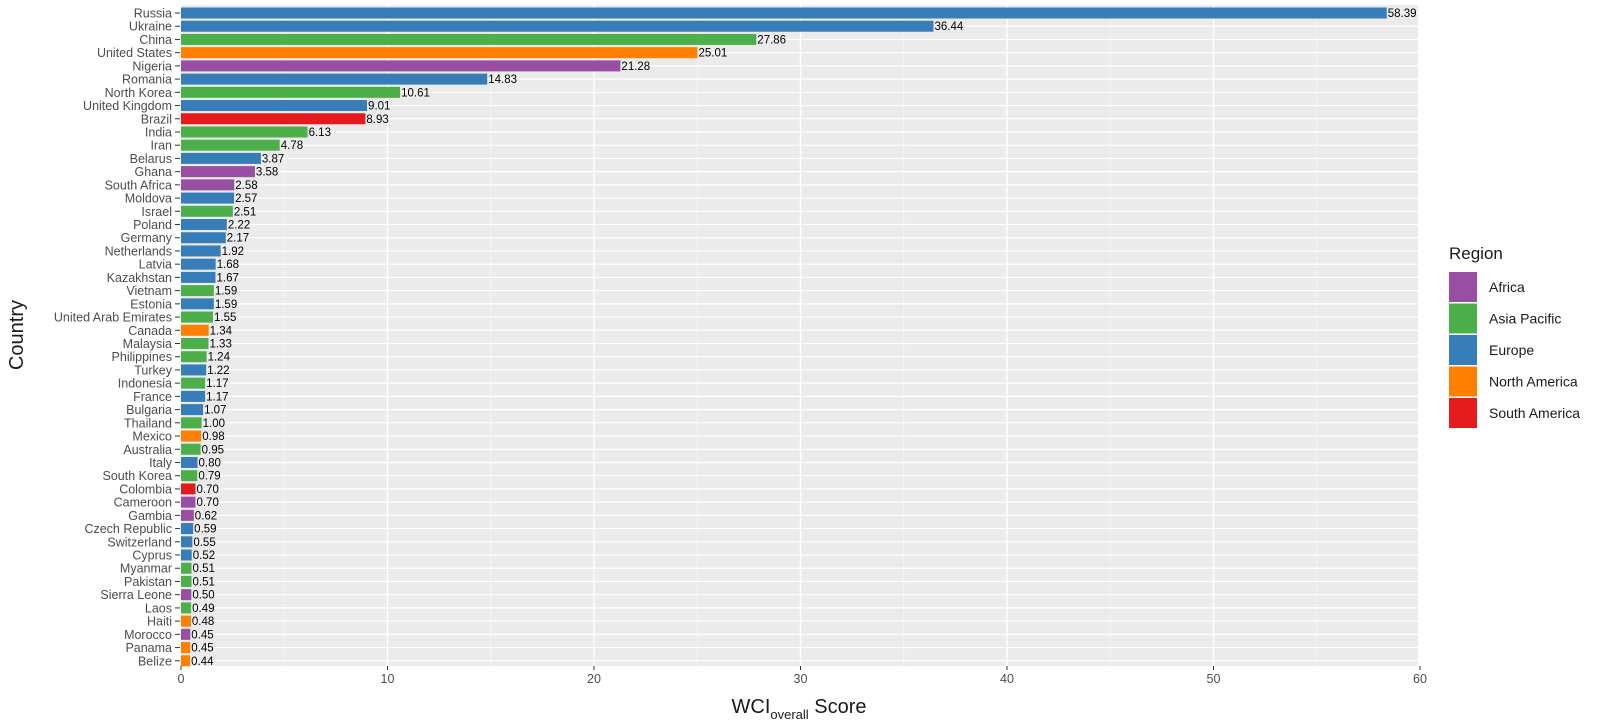  What do you see at coordinates (801, 679) in the screenshot?
I see `x-tick-label: 30` at bounding box center [801, 679].